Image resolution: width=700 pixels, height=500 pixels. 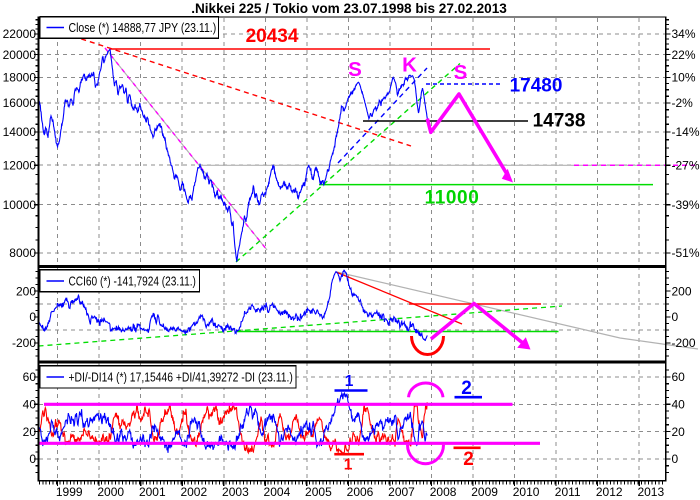 I want to click on svg-text: 2003, so click(x=235, y=492).